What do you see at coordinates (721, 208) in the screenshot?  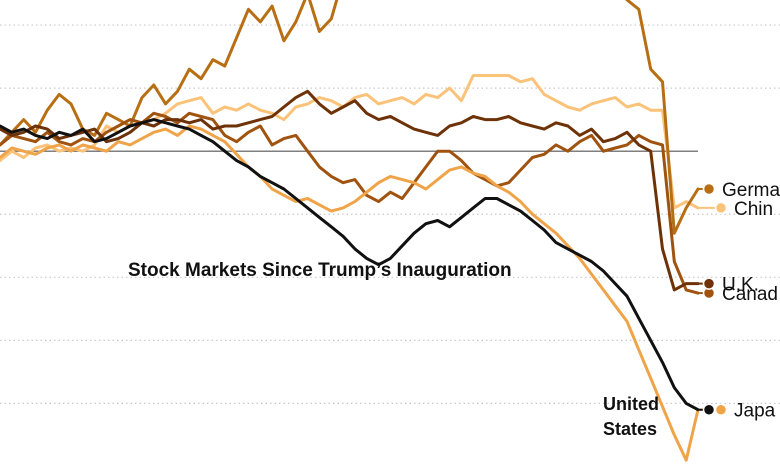 I see `endpoint-dot-china` at bounding box center [721, 208].